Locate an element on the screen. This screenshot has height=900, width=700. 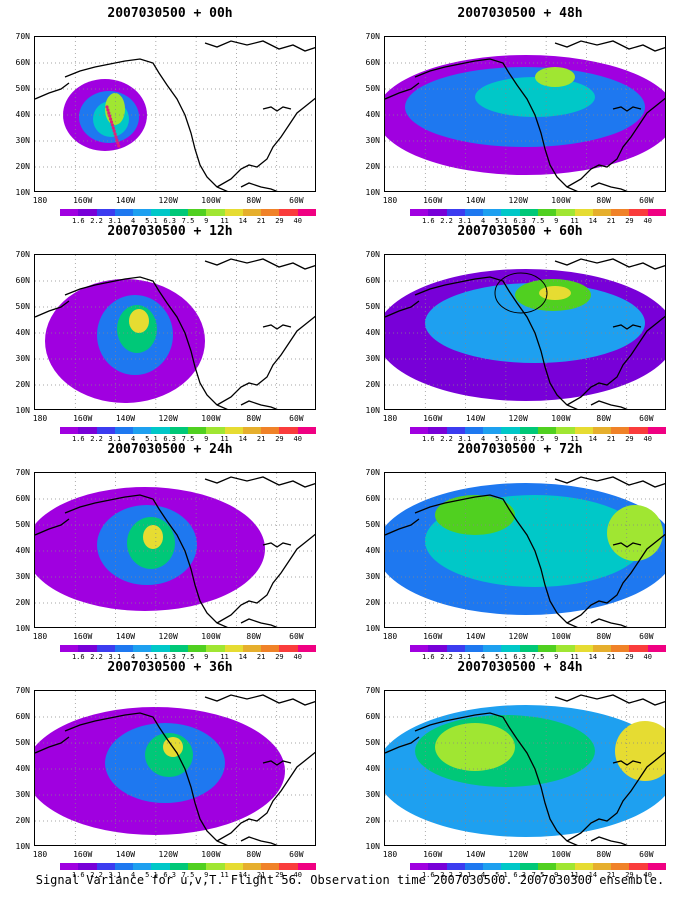
lon-label: 120W is located at coordinates (168, 418).